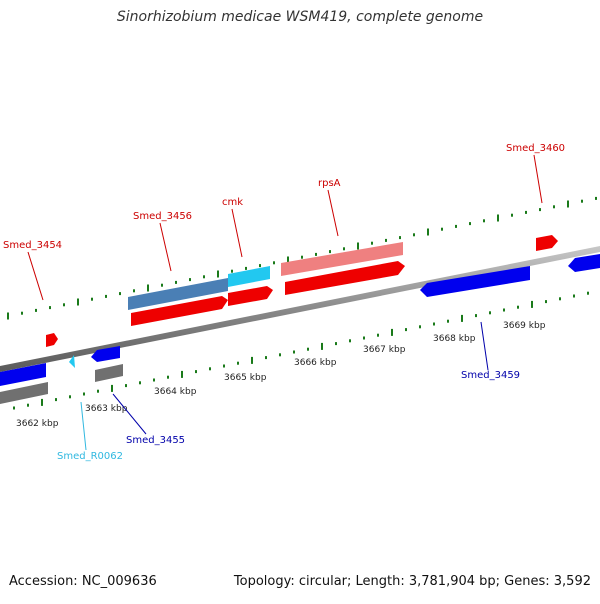 The width and height of the screenshot is (600, 604). What do you see at coordinates (178, 294) in the screenshot?
I see `gene-smed-3456-bar` at bounding box center [178, 294].